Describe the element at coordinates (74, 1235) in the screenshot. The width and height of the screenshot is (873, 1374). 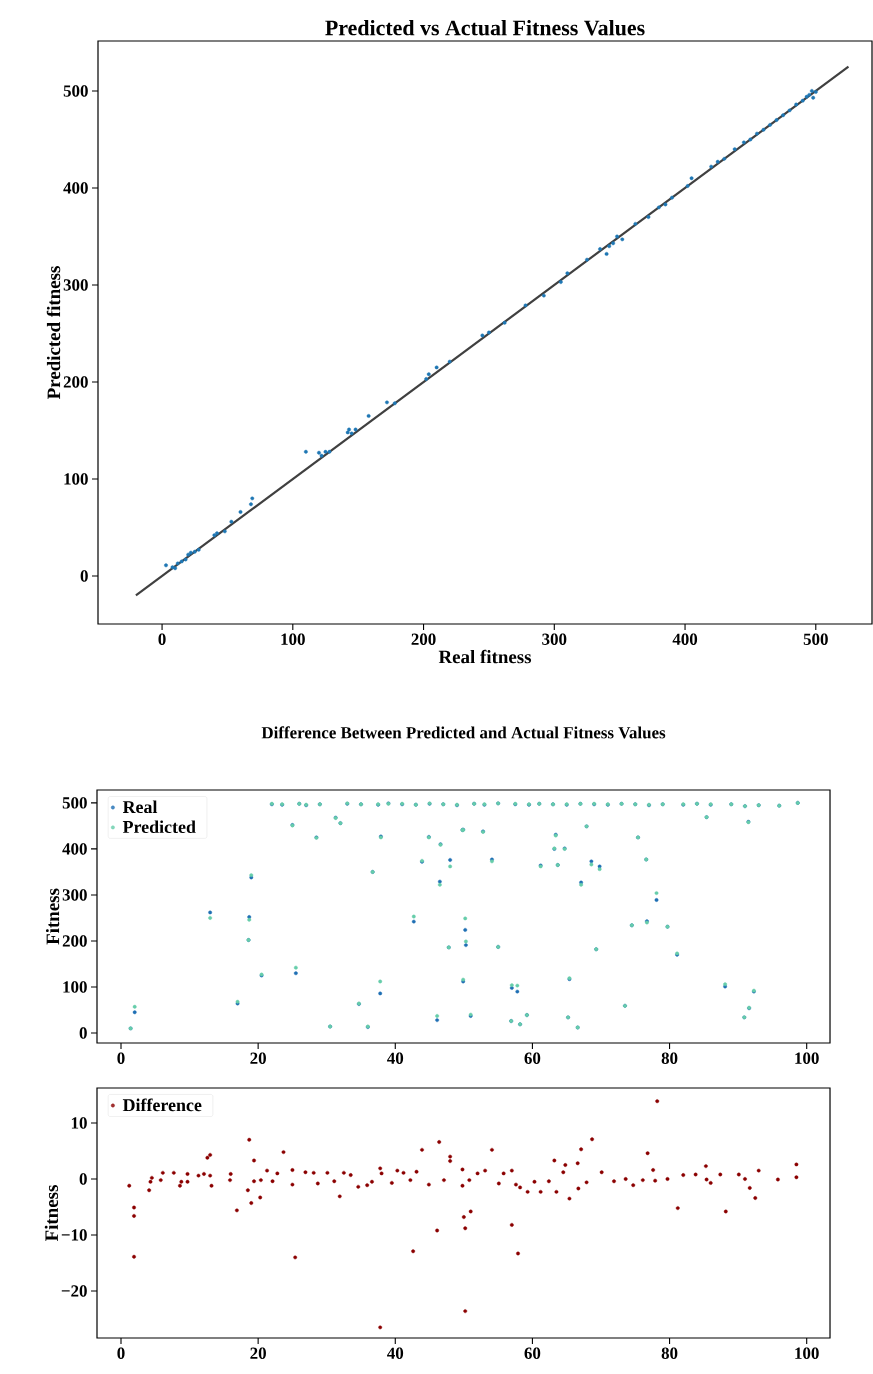
I see `y-tick-label: −10` at that location.